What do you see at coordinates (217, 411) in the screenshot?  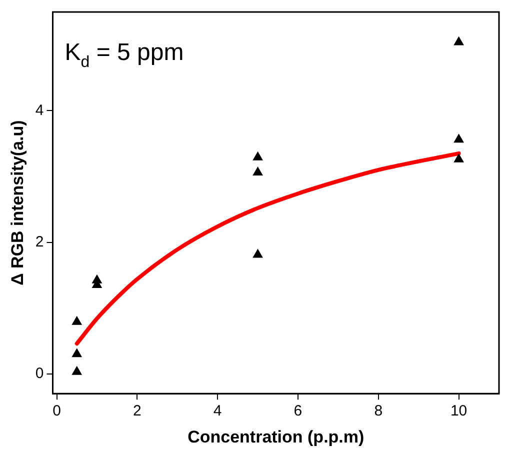 I see `x-tick-label: 4` at bounding box center [217, 411].